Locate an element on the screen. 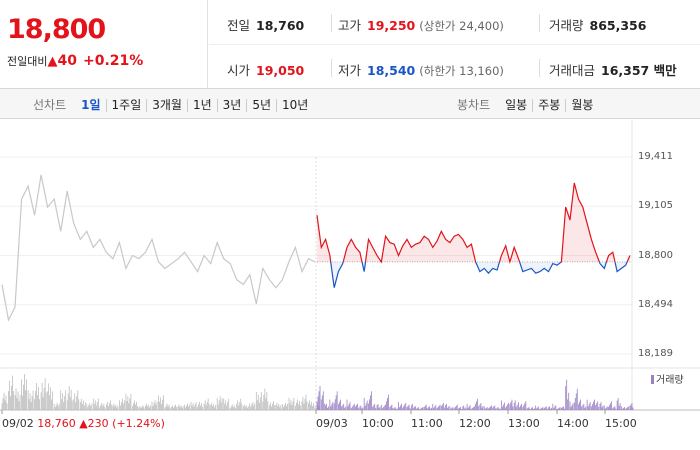 This screenshot has width=700, height=450. x-tick-label: 14:00 is located at coordinates (573, 423).